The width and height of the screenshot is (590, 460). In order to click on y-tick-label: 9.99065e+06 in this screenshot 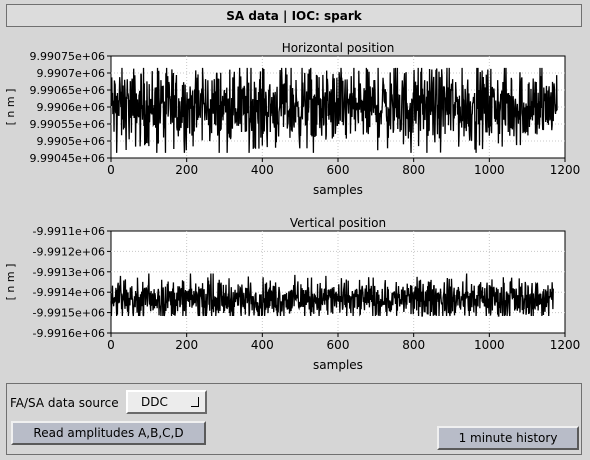, I will do `click(67, 90)`.